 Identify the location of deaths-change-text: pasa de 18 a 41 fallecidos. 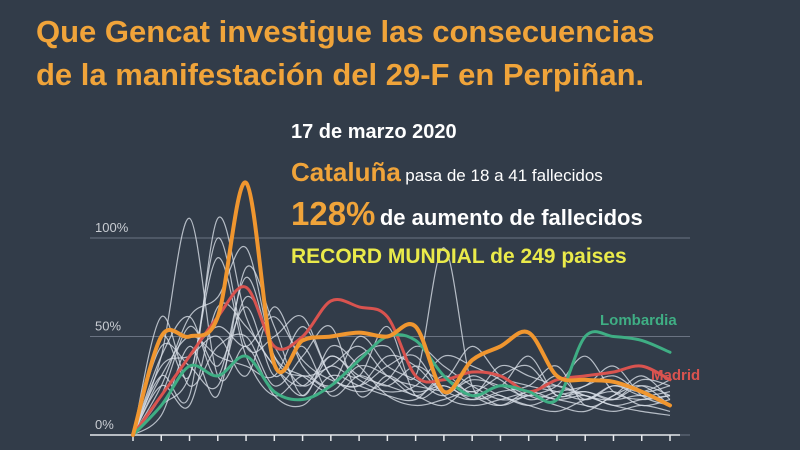
(504, 175).